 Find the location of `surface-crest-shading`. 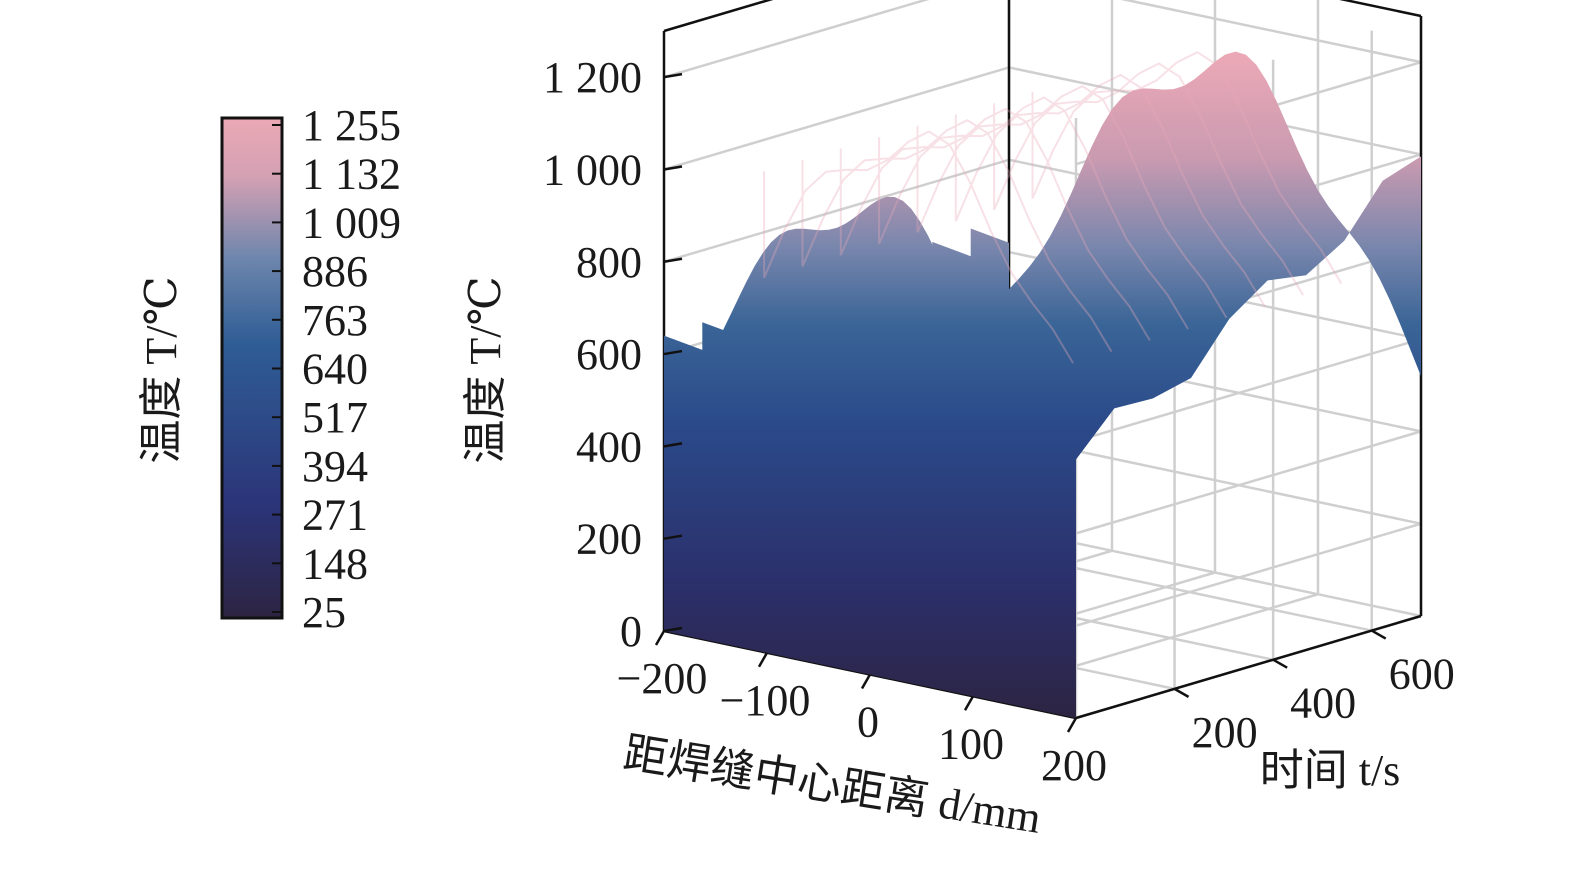

surface-crest-shading is located at coordinates (1053, 207).